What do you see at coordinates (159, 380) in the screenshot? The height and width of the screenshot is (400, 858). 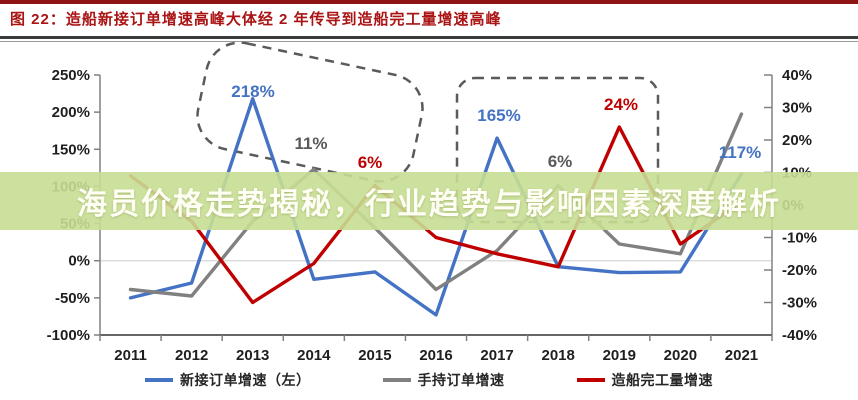 I see `legend-swatch-new-orders` at bounding box center [159, 380].